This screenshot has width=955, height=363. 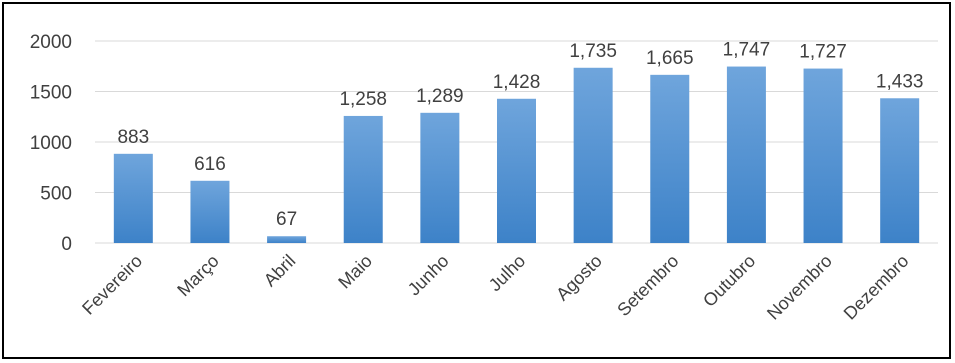 I want to click on x-category-label: Novembro, so click(x=799, y=287).